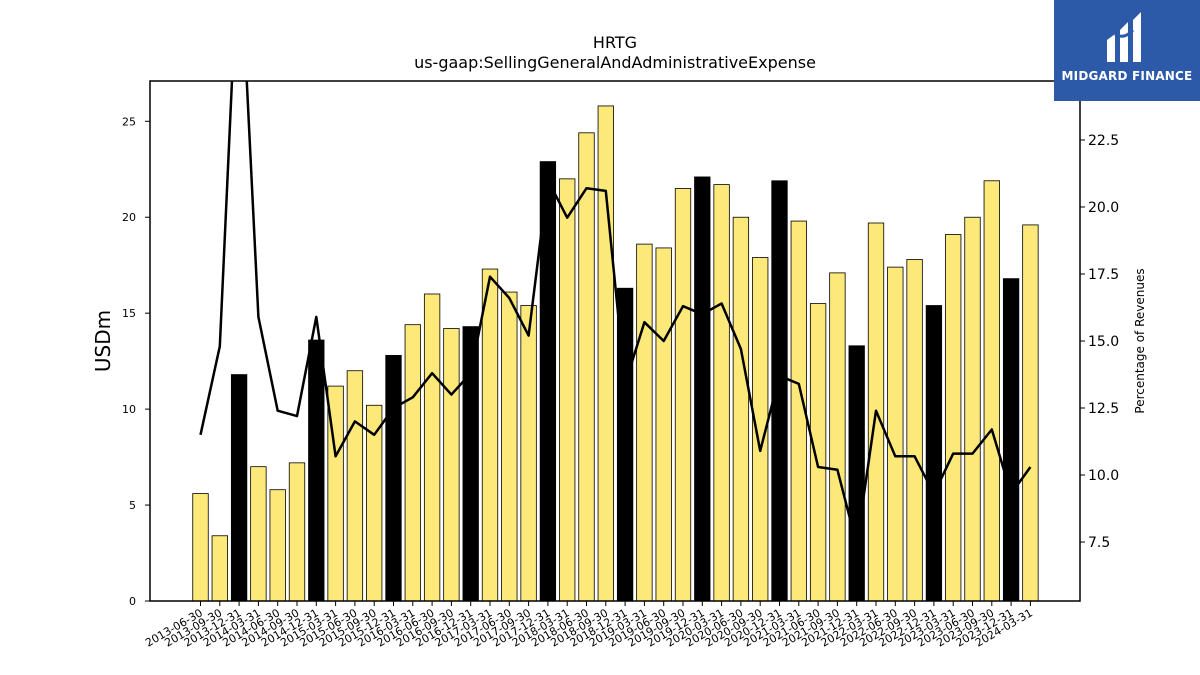  I want to click on y2-tick-label: 20.0, so click(1103, 208).